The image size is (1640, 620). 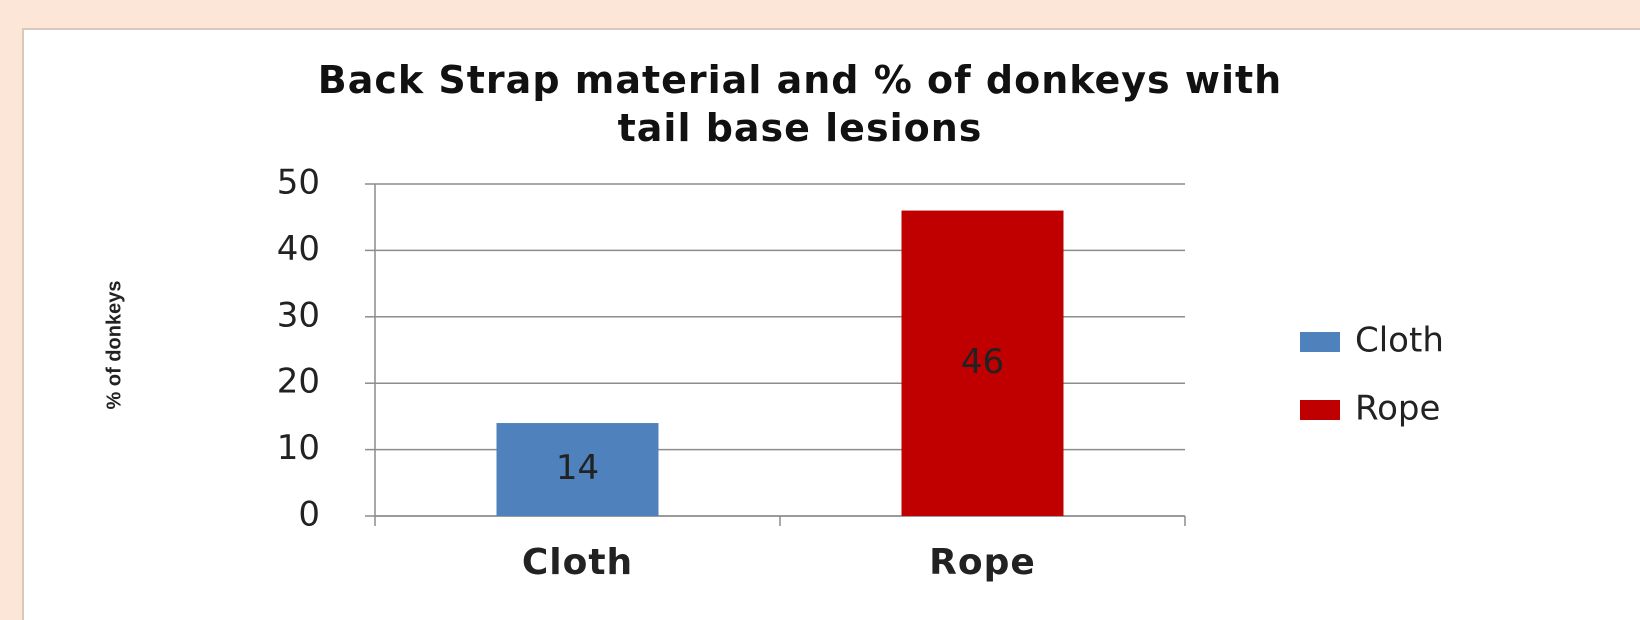 I want to click on legend-label: Rope, so click(x=1397, y=409).